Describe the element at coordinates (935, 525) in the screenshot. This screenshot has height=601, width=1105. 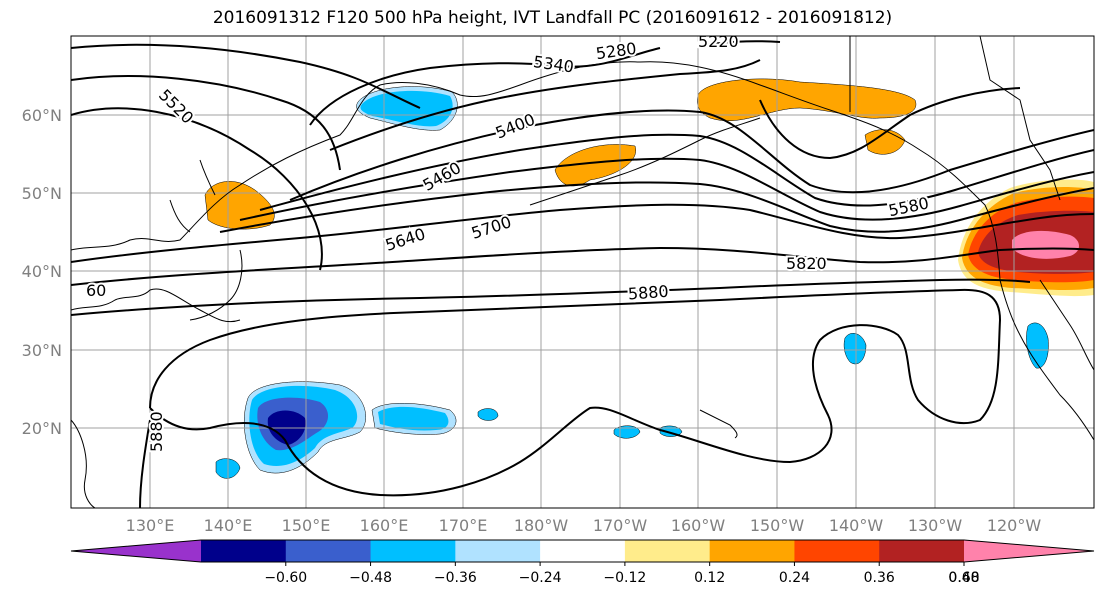
I see `lon-label: 130°W` at that location.